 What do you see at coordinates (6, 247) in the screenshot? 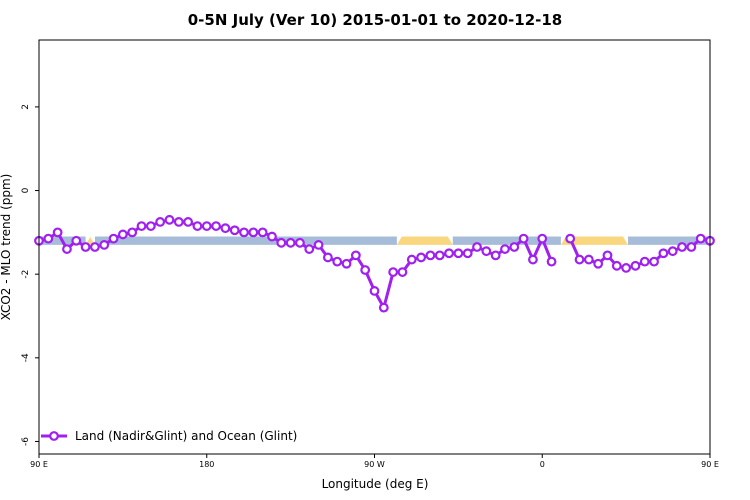
I see `y-axis-label: XCO2 - MLO trend (ppm)` at bounding box center [6, 247].